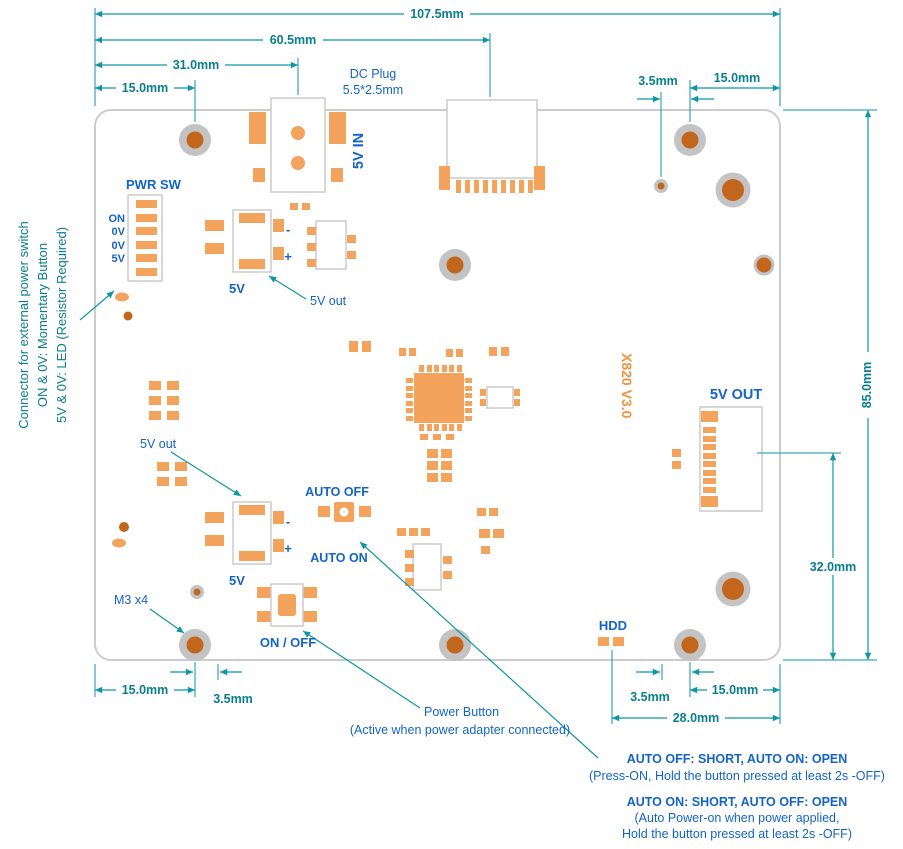 Image resolution: width=903 pixels, height=849 pixels. I want to click on 5v-out-label-mid: 5V out, so click(158, 444).